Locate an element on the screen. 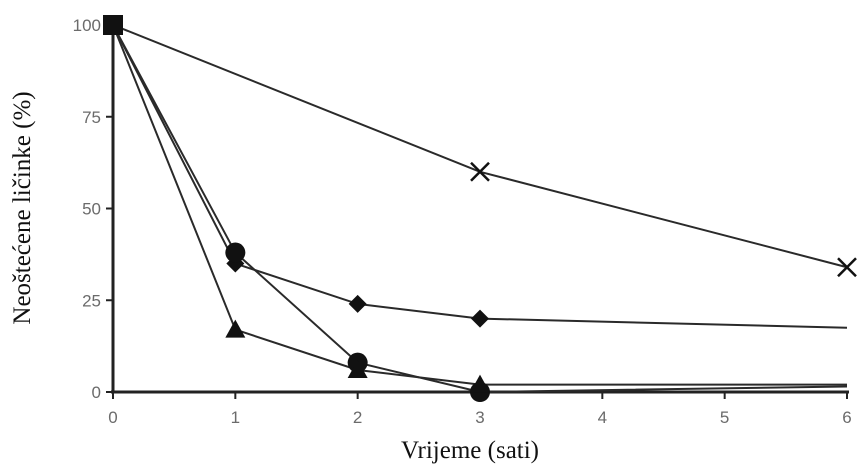 This screenshot has height=470, width=861. x-tick-label-5: 5 is located at coordinates (724, 417).